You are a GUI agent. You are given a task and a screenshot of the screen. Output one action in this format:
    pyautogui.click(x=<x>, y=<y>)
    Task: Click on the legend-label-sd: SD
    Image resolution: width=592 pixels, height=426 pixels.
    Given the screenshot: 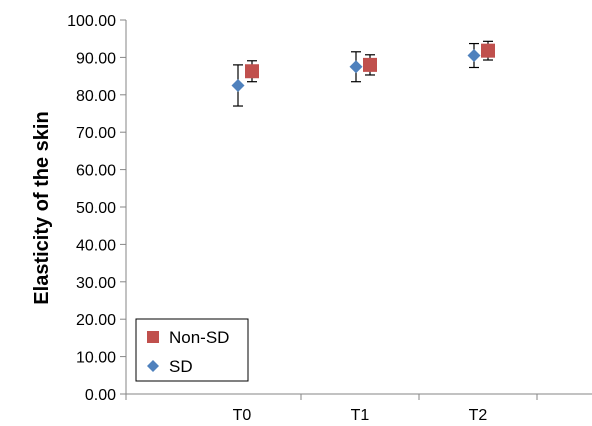 What is the action you would take?
    pyautogui.click(x=181, y=366)
    